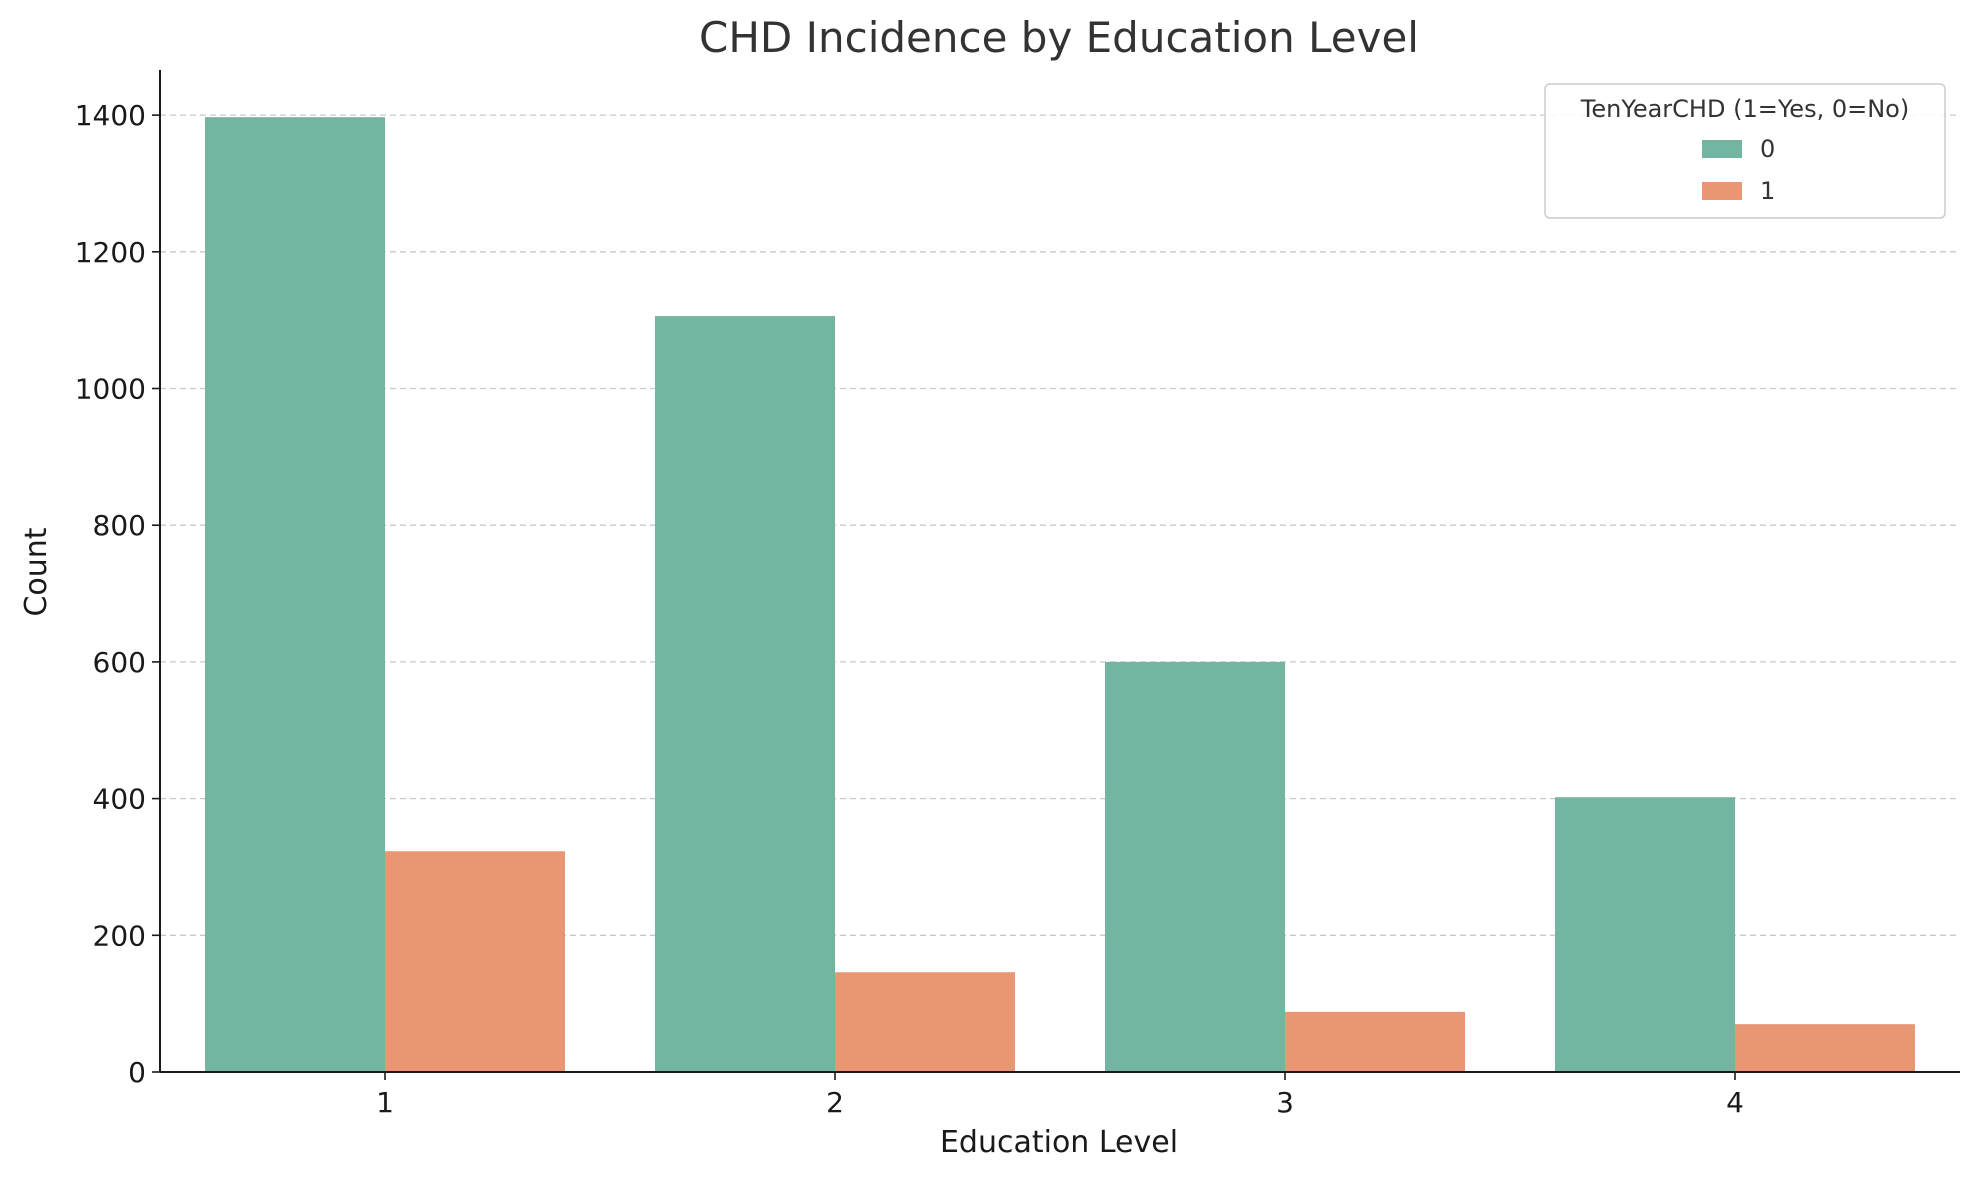 The width and height of the screenshot is (1980, 1184). I want to click on y-tick-label: 1400, so click(110, 115).